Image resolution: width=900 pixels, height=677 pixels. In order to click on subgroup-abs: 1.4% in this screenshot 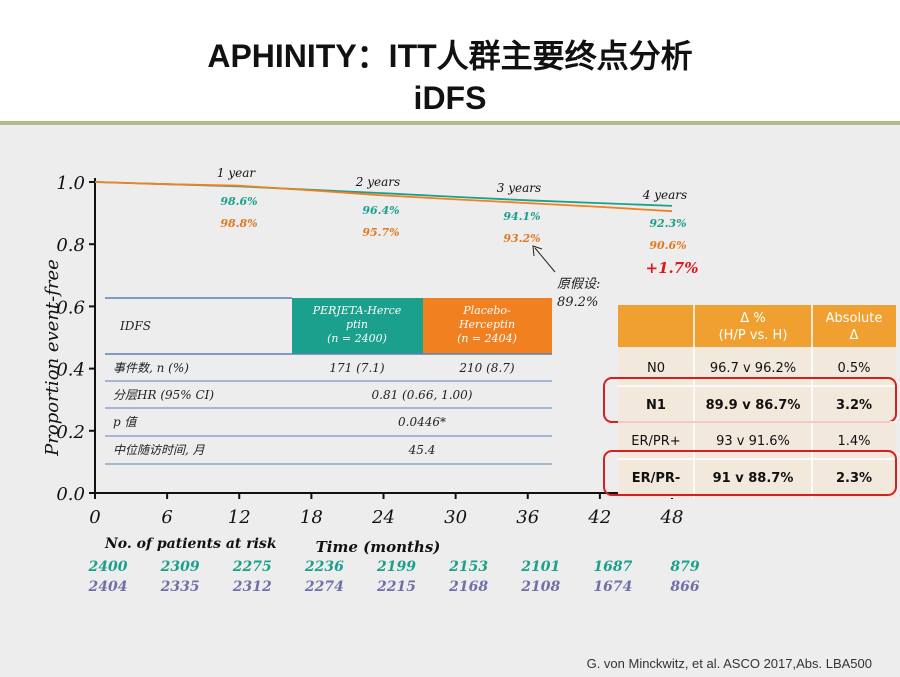, I will do `click(853, 441)`.